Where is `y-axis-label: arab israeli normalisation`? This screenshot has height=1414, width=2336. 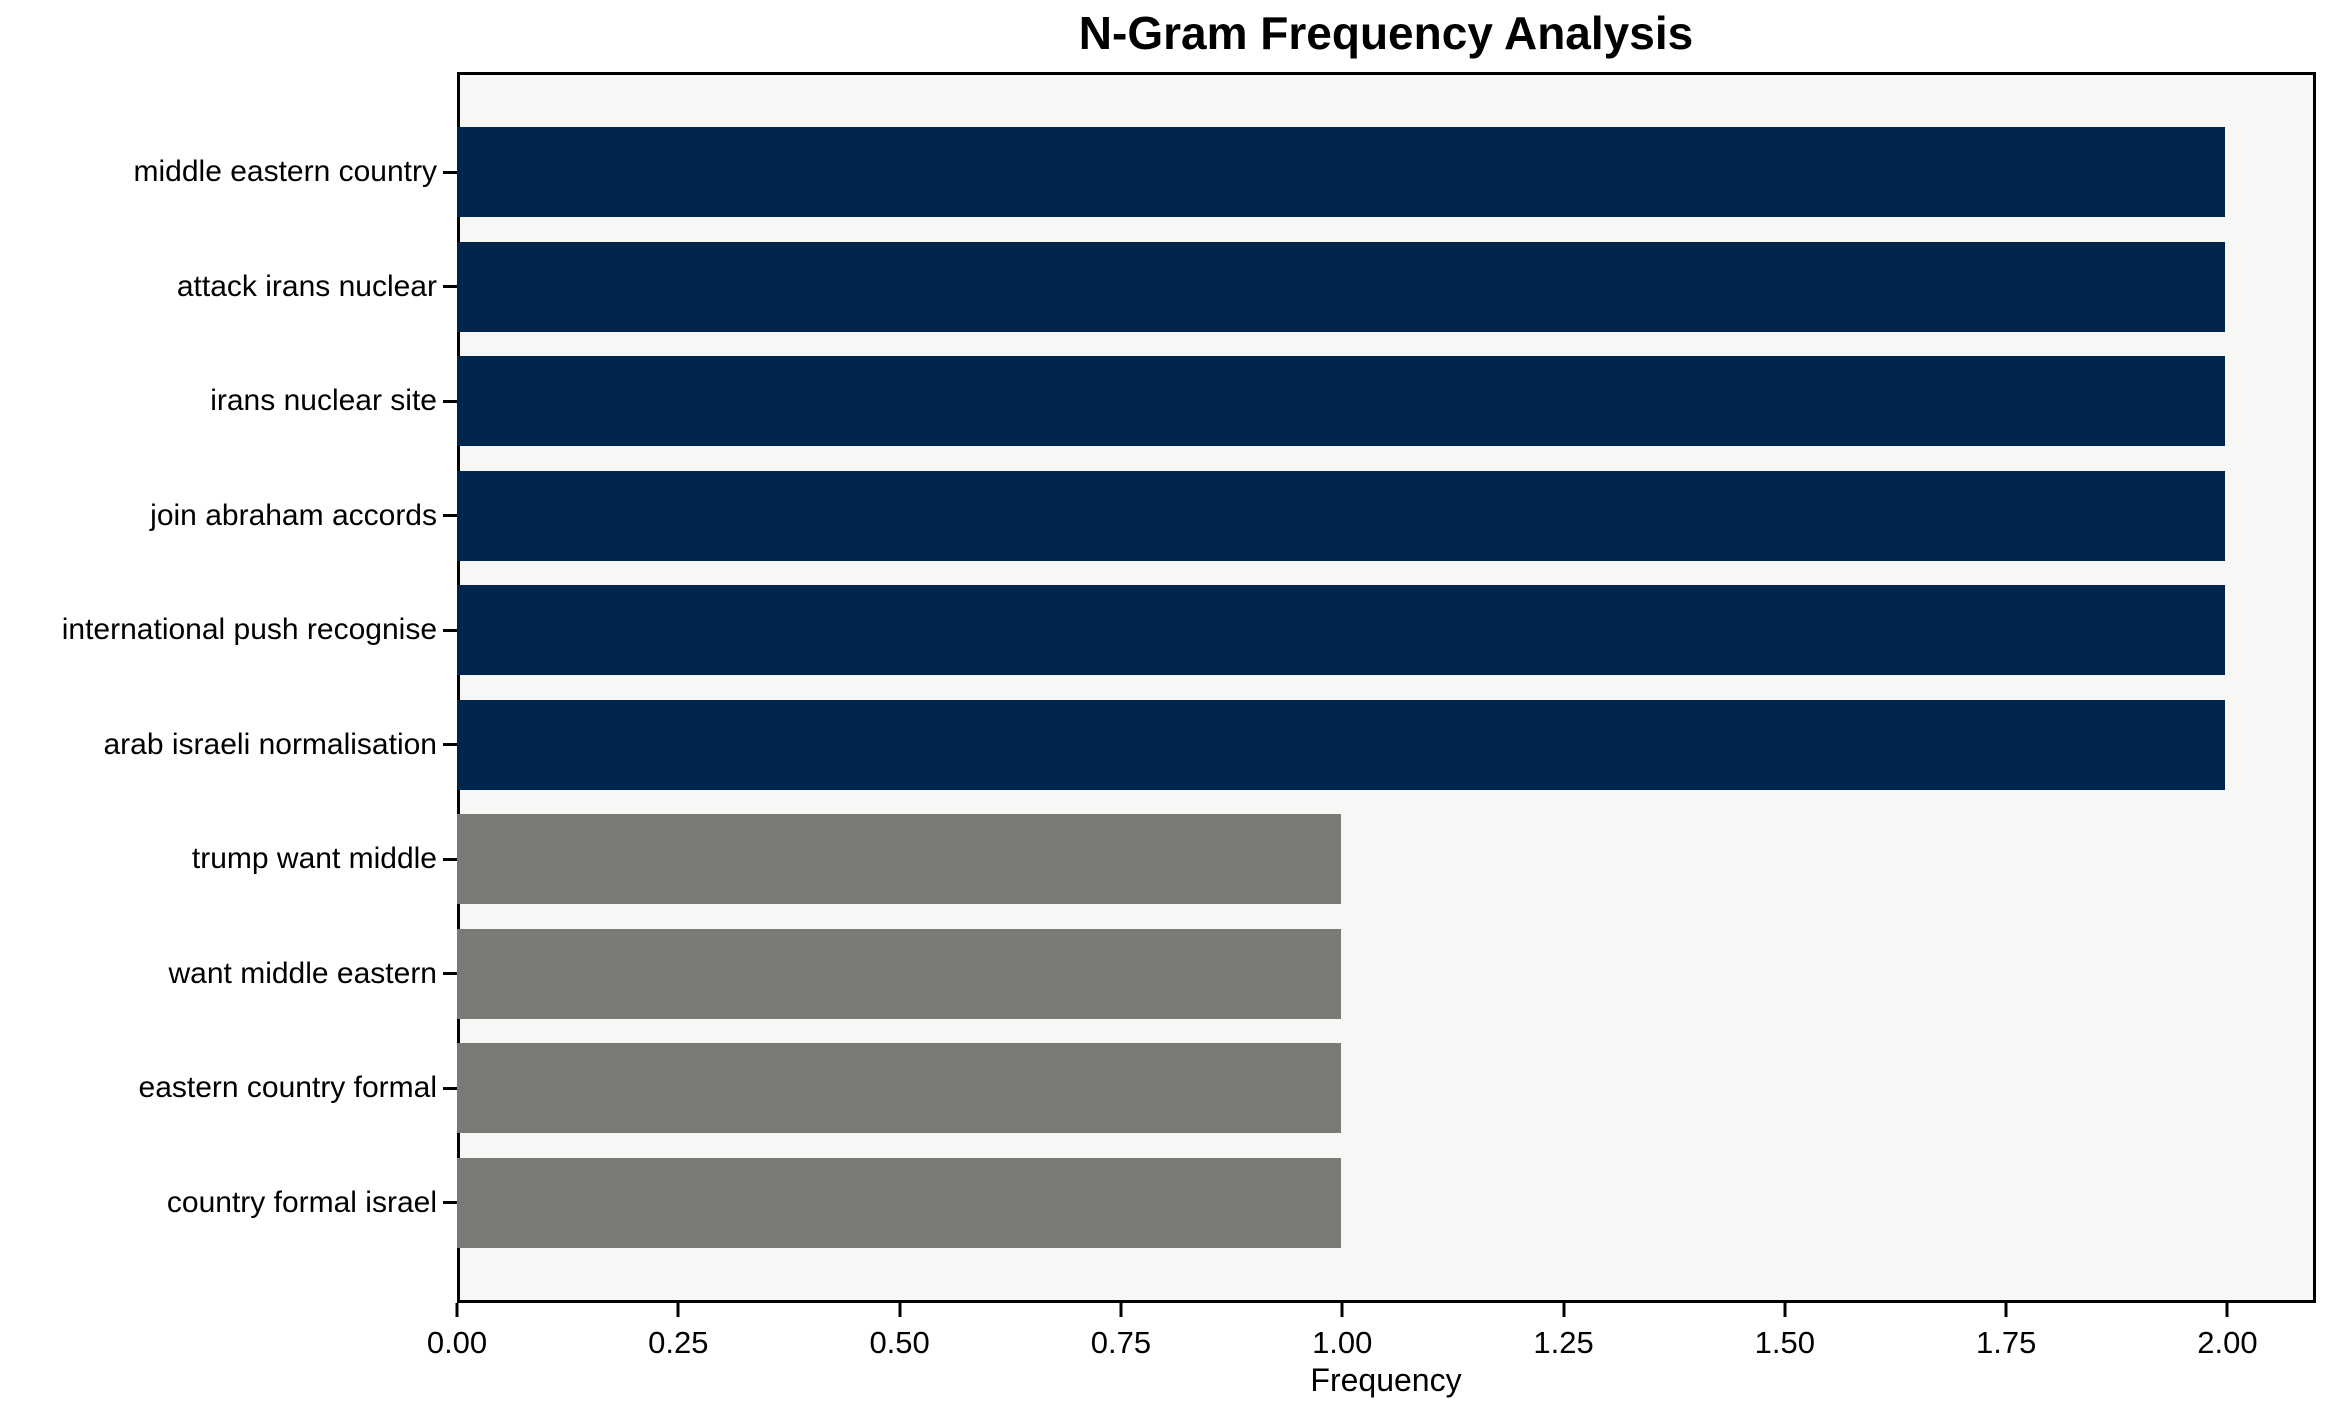 y-axis-label: arab israeli normalisation is located at coordinates (270, 744).